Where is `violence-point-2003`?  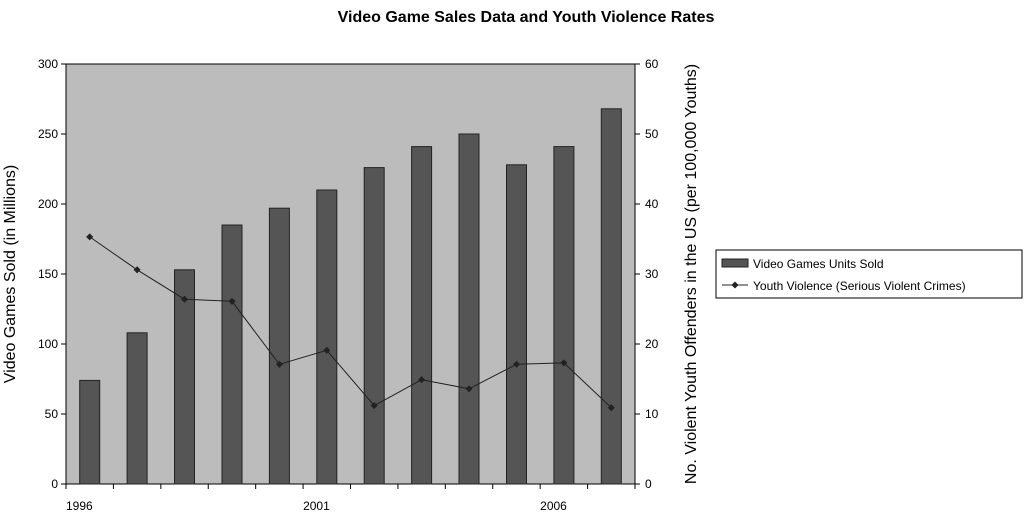
violence-point-2003 is located at coordinates (422, 380).